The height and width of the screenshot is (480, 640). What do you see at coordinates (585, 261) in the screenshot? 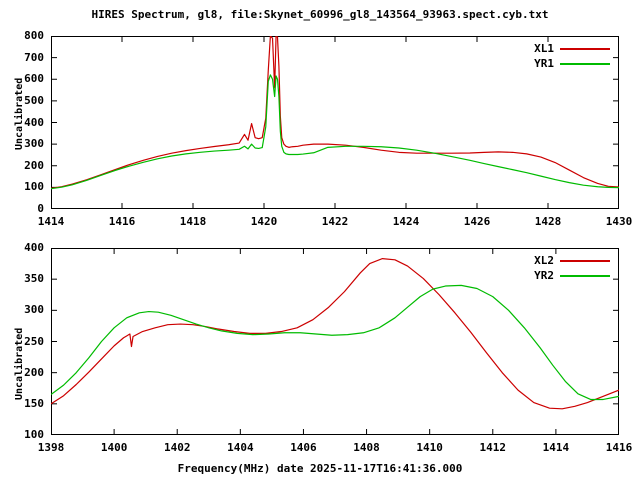
I see `legend-swatch-xl2` at bounding box center [585, 261].